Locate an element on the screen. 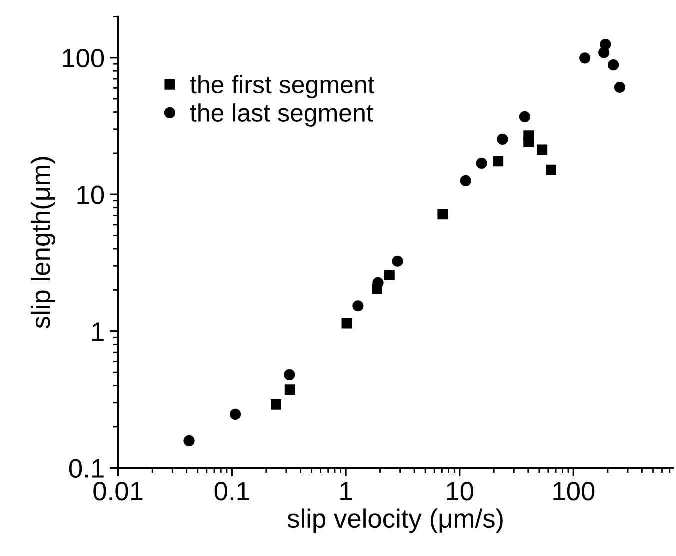 This screenshot has height=556, width=676. y-axis-title: slip length(μm) is located at coordinates (43, 242).